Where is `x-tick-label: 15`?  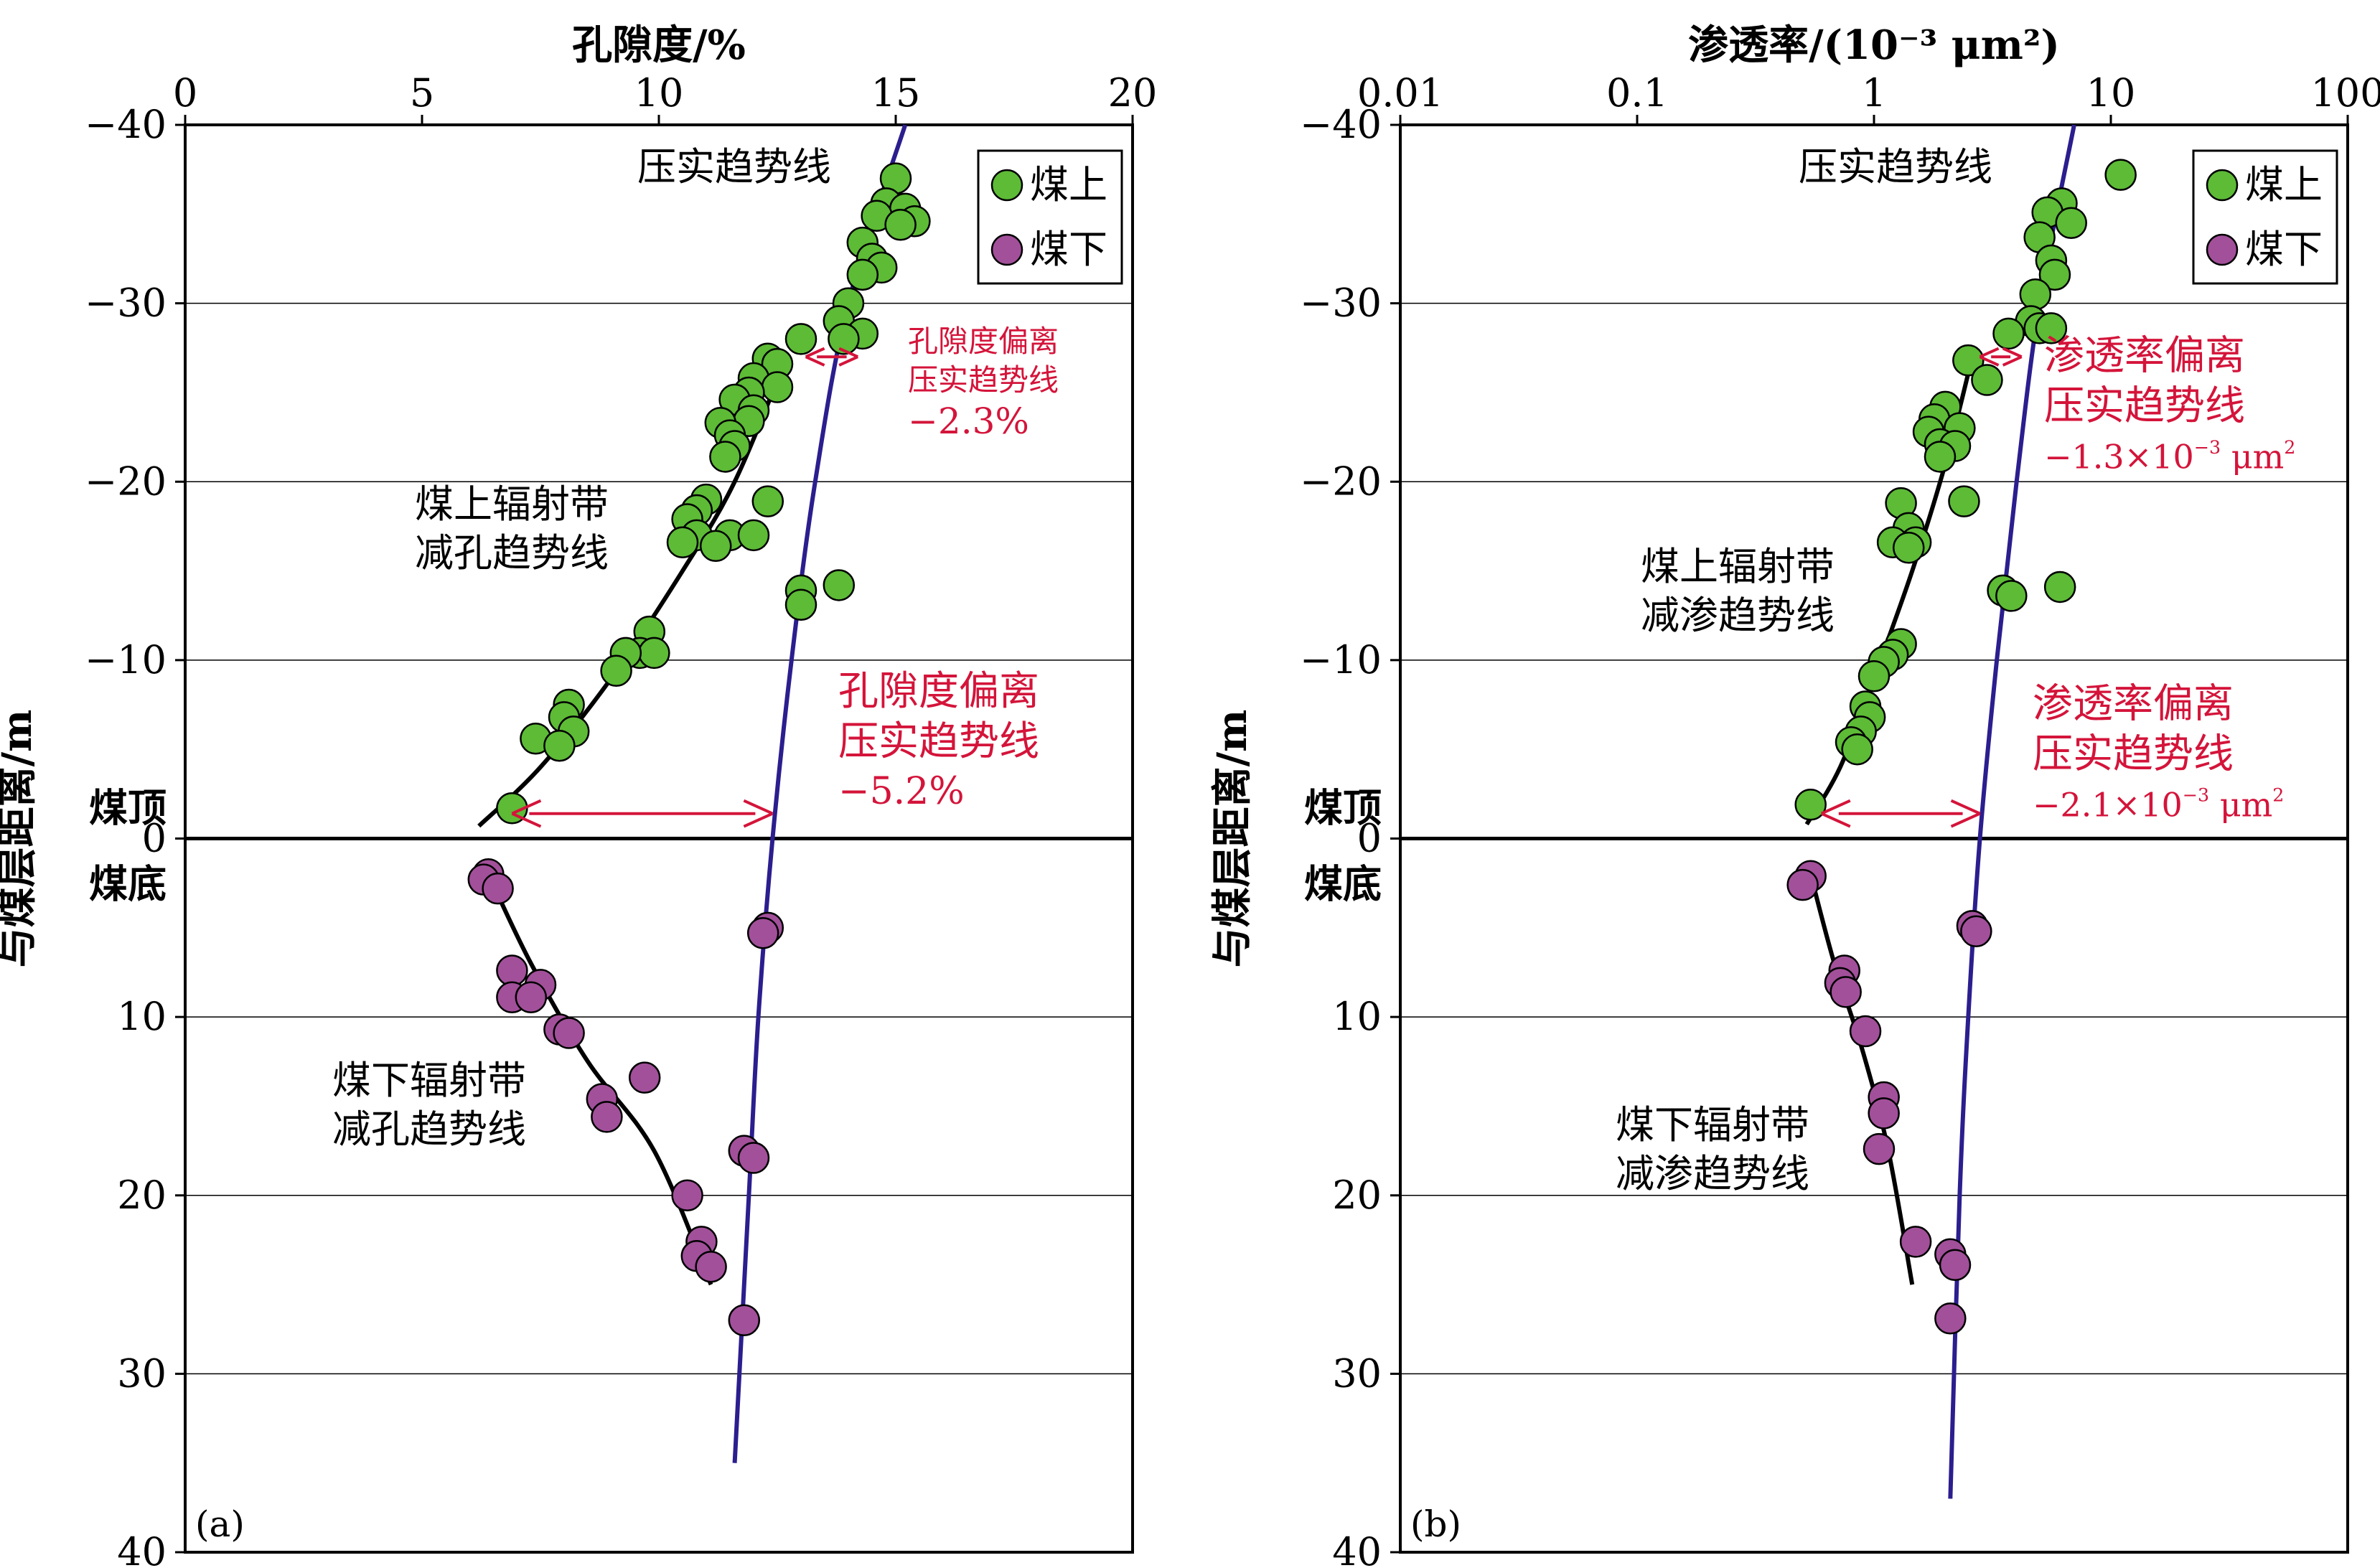
x-tick-label: 15 is located at coordinates (896, 93).